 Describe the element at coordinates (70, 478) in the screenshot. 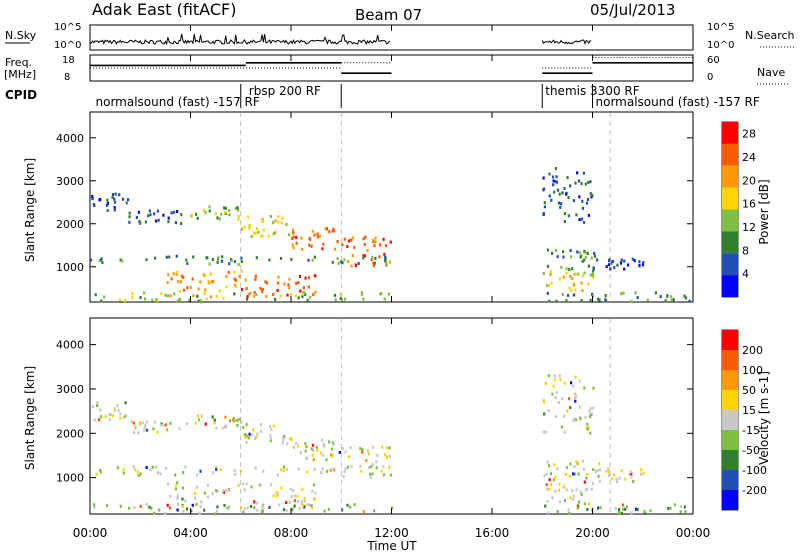

I see `y-tick-label-0: 1000` at that location.